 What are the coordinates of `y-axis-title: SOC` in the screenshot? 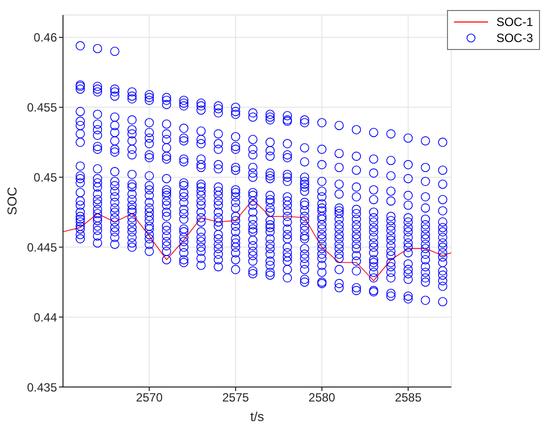 It's located at (12, 201).